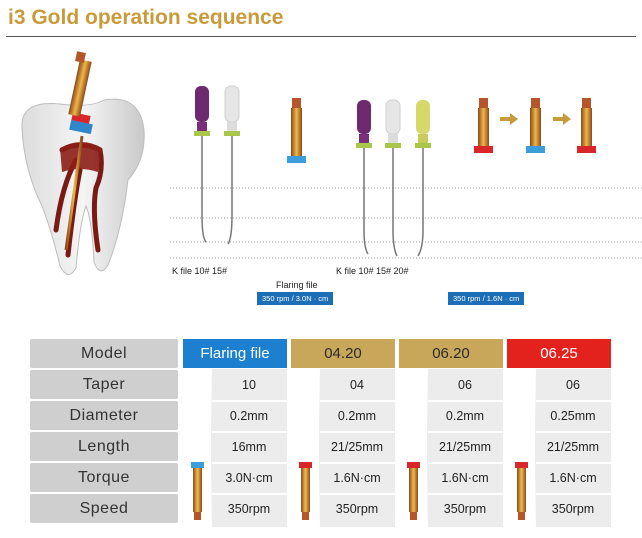 Image resolution: width=642 pixels, height=538 pixels. Describe the element at coordinates (465, 385) in the screenshot. I see `cell-0620-taper: 06` at that location.